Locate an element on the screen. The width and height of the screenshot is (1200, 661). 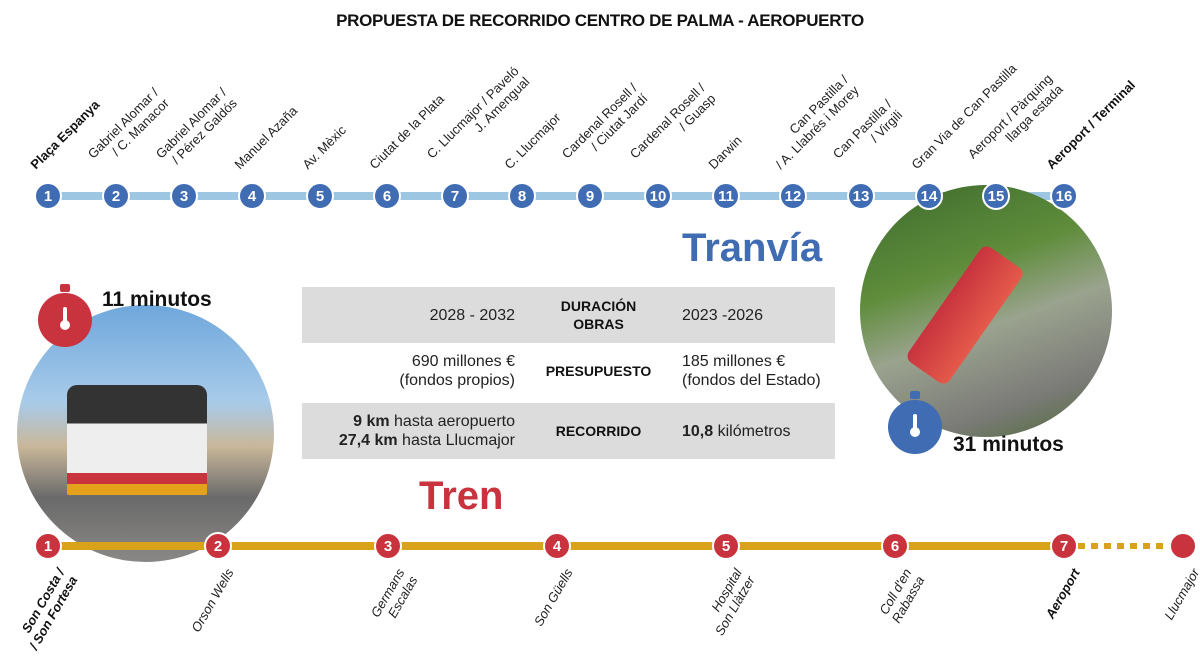
tram-value: 185 millones € (fondos del Estado) is located at coordinates (751, 371).